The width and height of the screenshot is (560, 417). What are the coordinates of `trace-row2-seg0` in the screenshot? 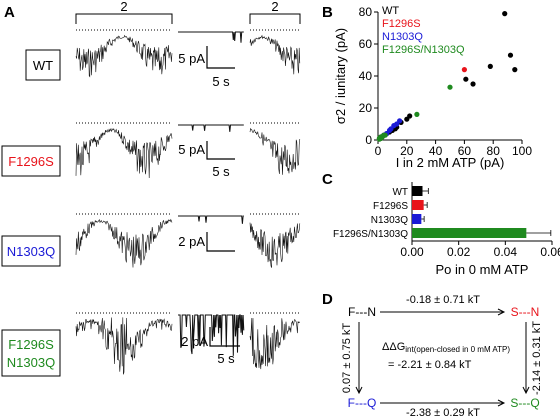 It's located at (124, 243).